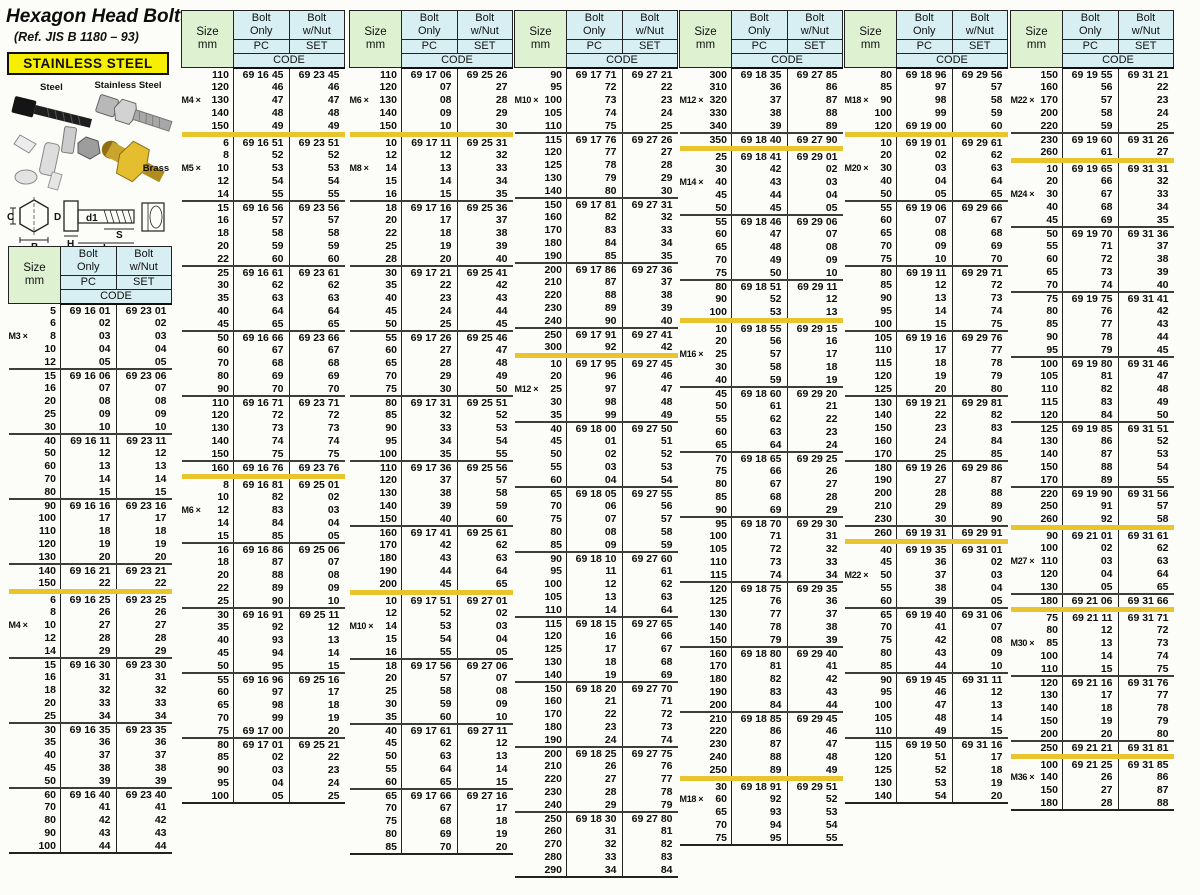 Image resolution: width=1200 pixels, height=895 pixels. I want to click on table-row: 220 59 25, so click(1092, 126).